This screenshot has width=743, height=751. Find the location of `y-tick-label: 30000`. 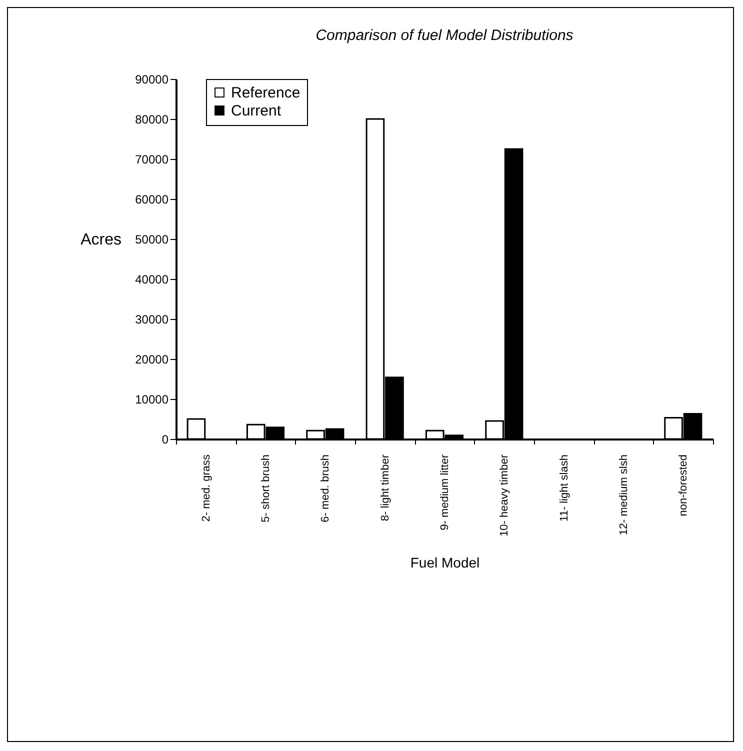

y-tick-label: 30000 is located at coordinates (152, 319).